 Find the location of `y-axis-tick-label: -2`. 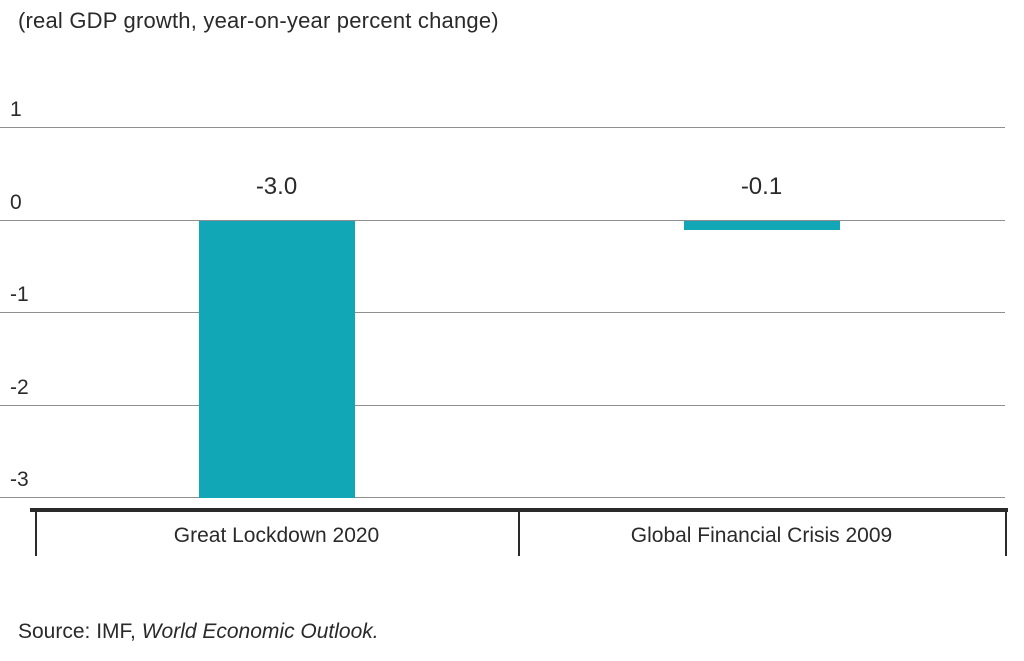

y-axis-tick-label: -2 is located at coordinates (19, 387).